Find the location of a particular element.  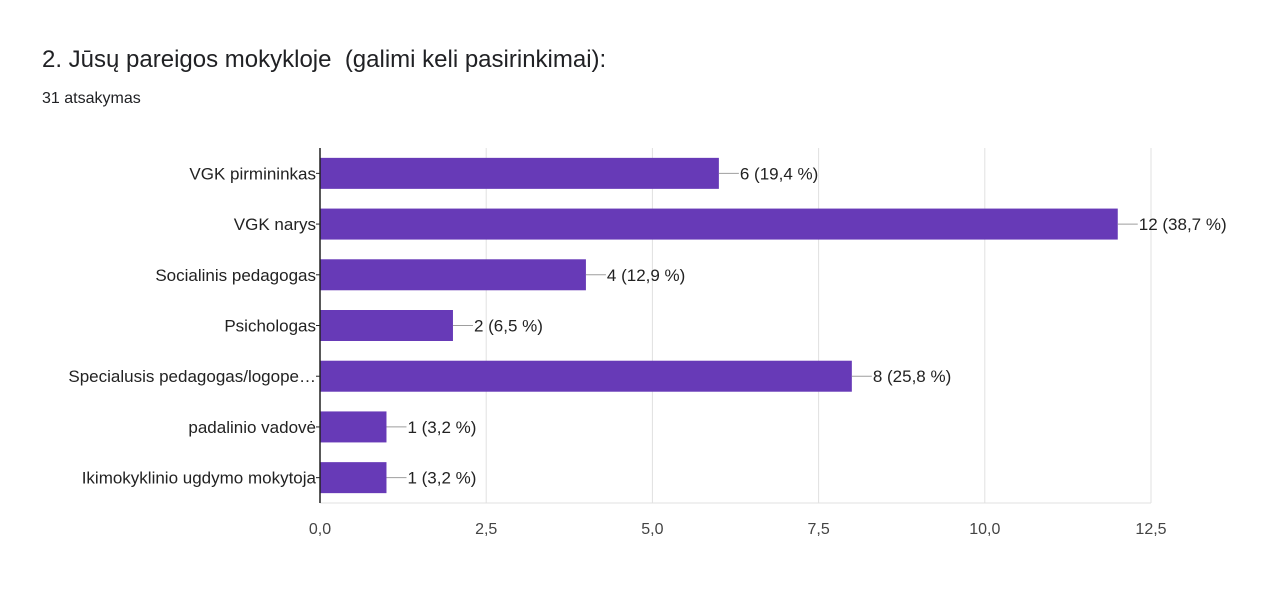

x-tick-label: 5,0 is located at coordinates (652, 529).